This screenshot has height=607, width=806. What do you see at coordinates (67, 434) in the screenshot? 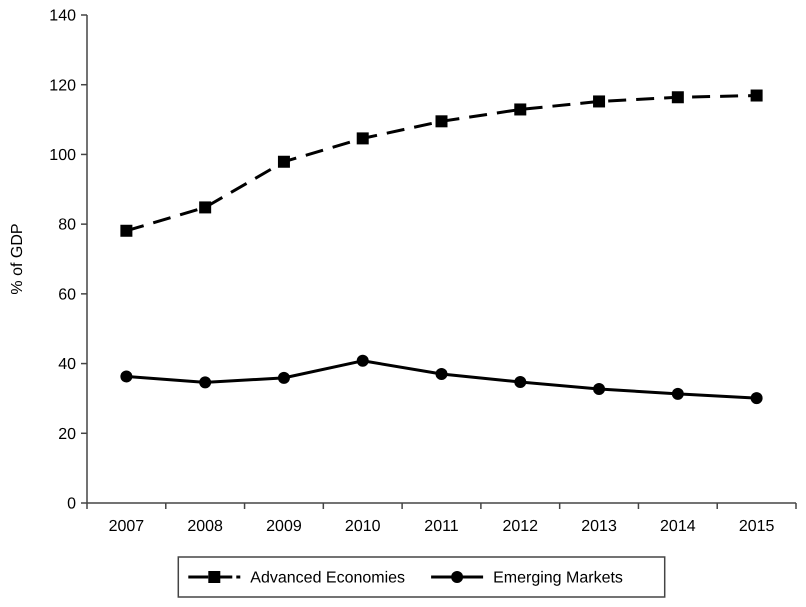
I see `y-tick-label: 20` at bounding box center [67, 434].